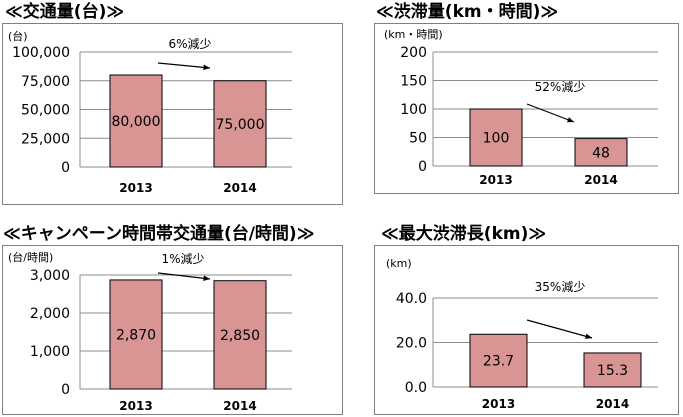  Describe the element at coordinates (30, 257) in the screenshot. I see `y-unit-label: (台/時間)` at that location.